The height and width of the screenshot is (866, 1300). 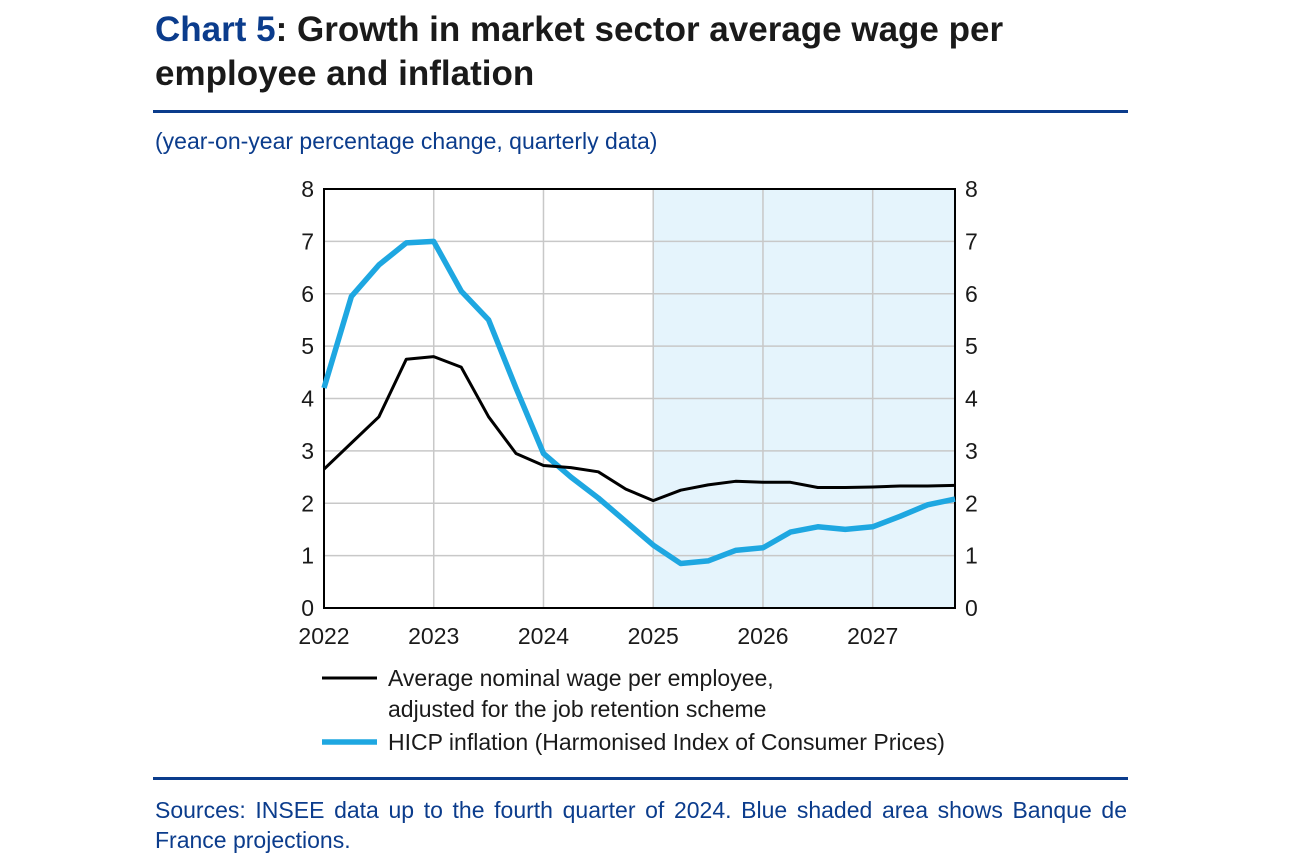 What do you see at coordinates (543, 636) in the screenshot?
I see `x-tick-label: 2024` at bounding box center [543, 636].